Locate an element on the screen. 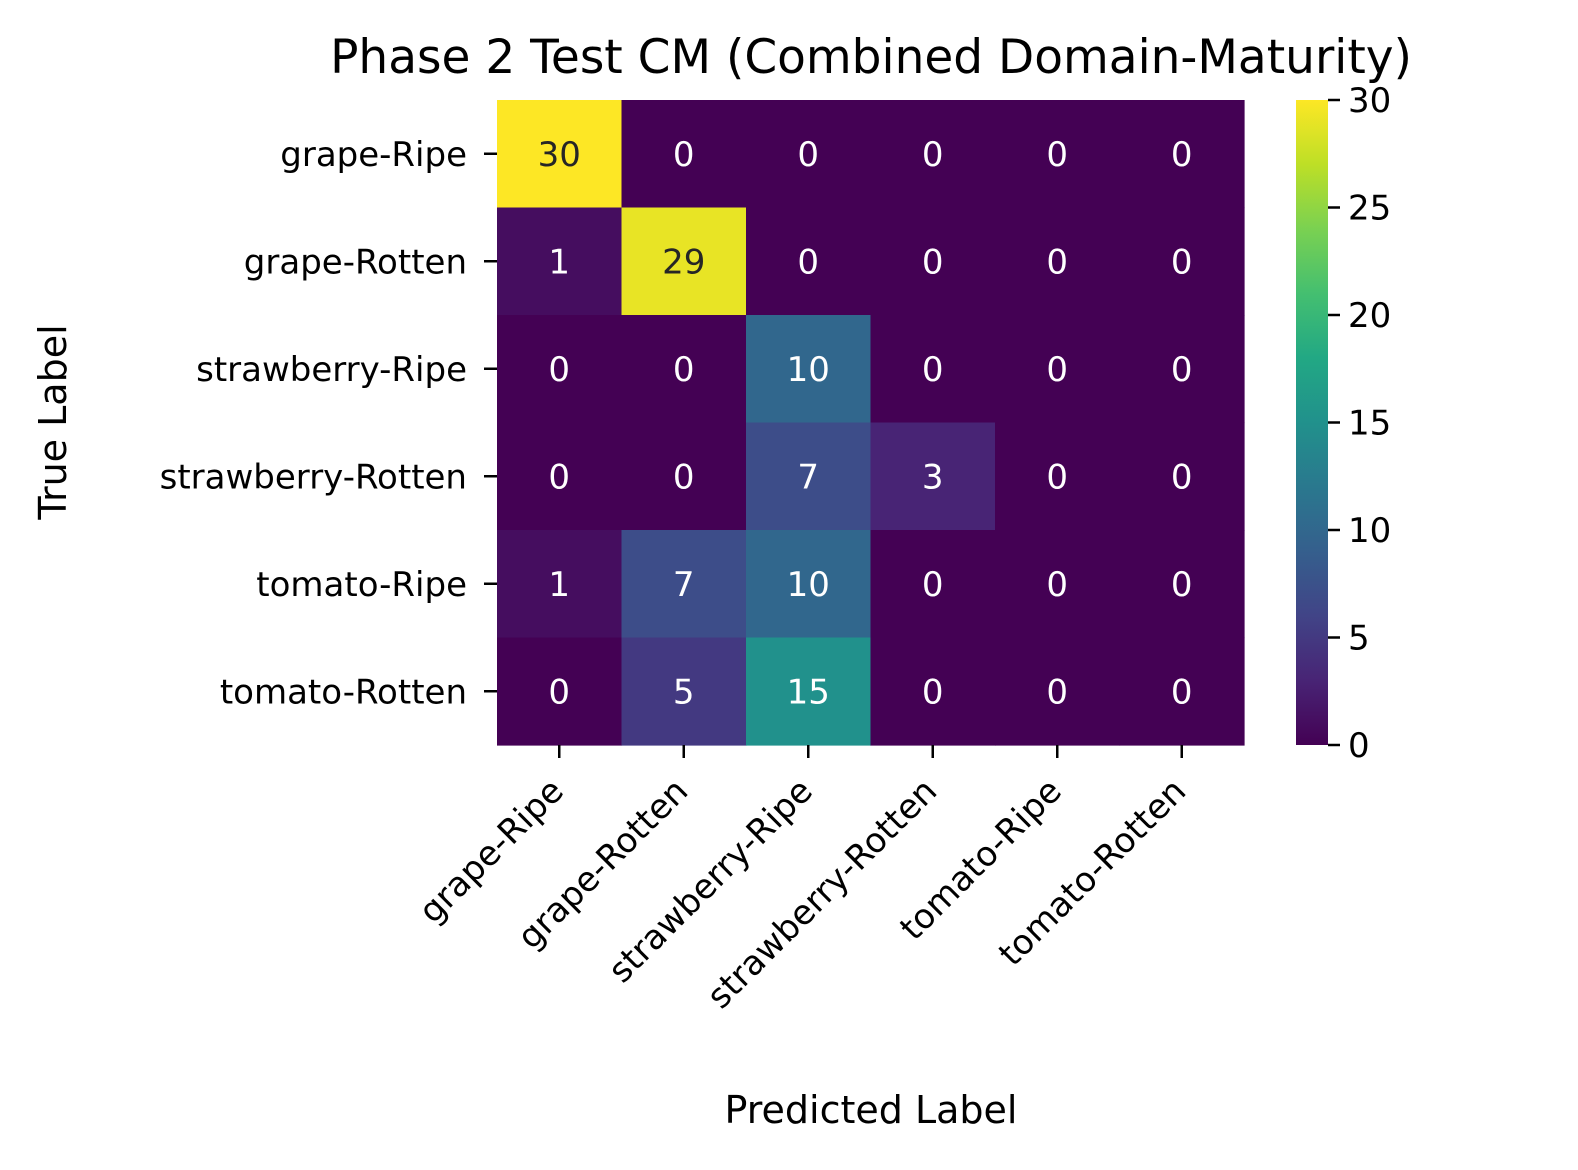 This screenshot has width=1578, height=1170. colorbar-tick-label: 10 is located at coordinates (1369, 531).